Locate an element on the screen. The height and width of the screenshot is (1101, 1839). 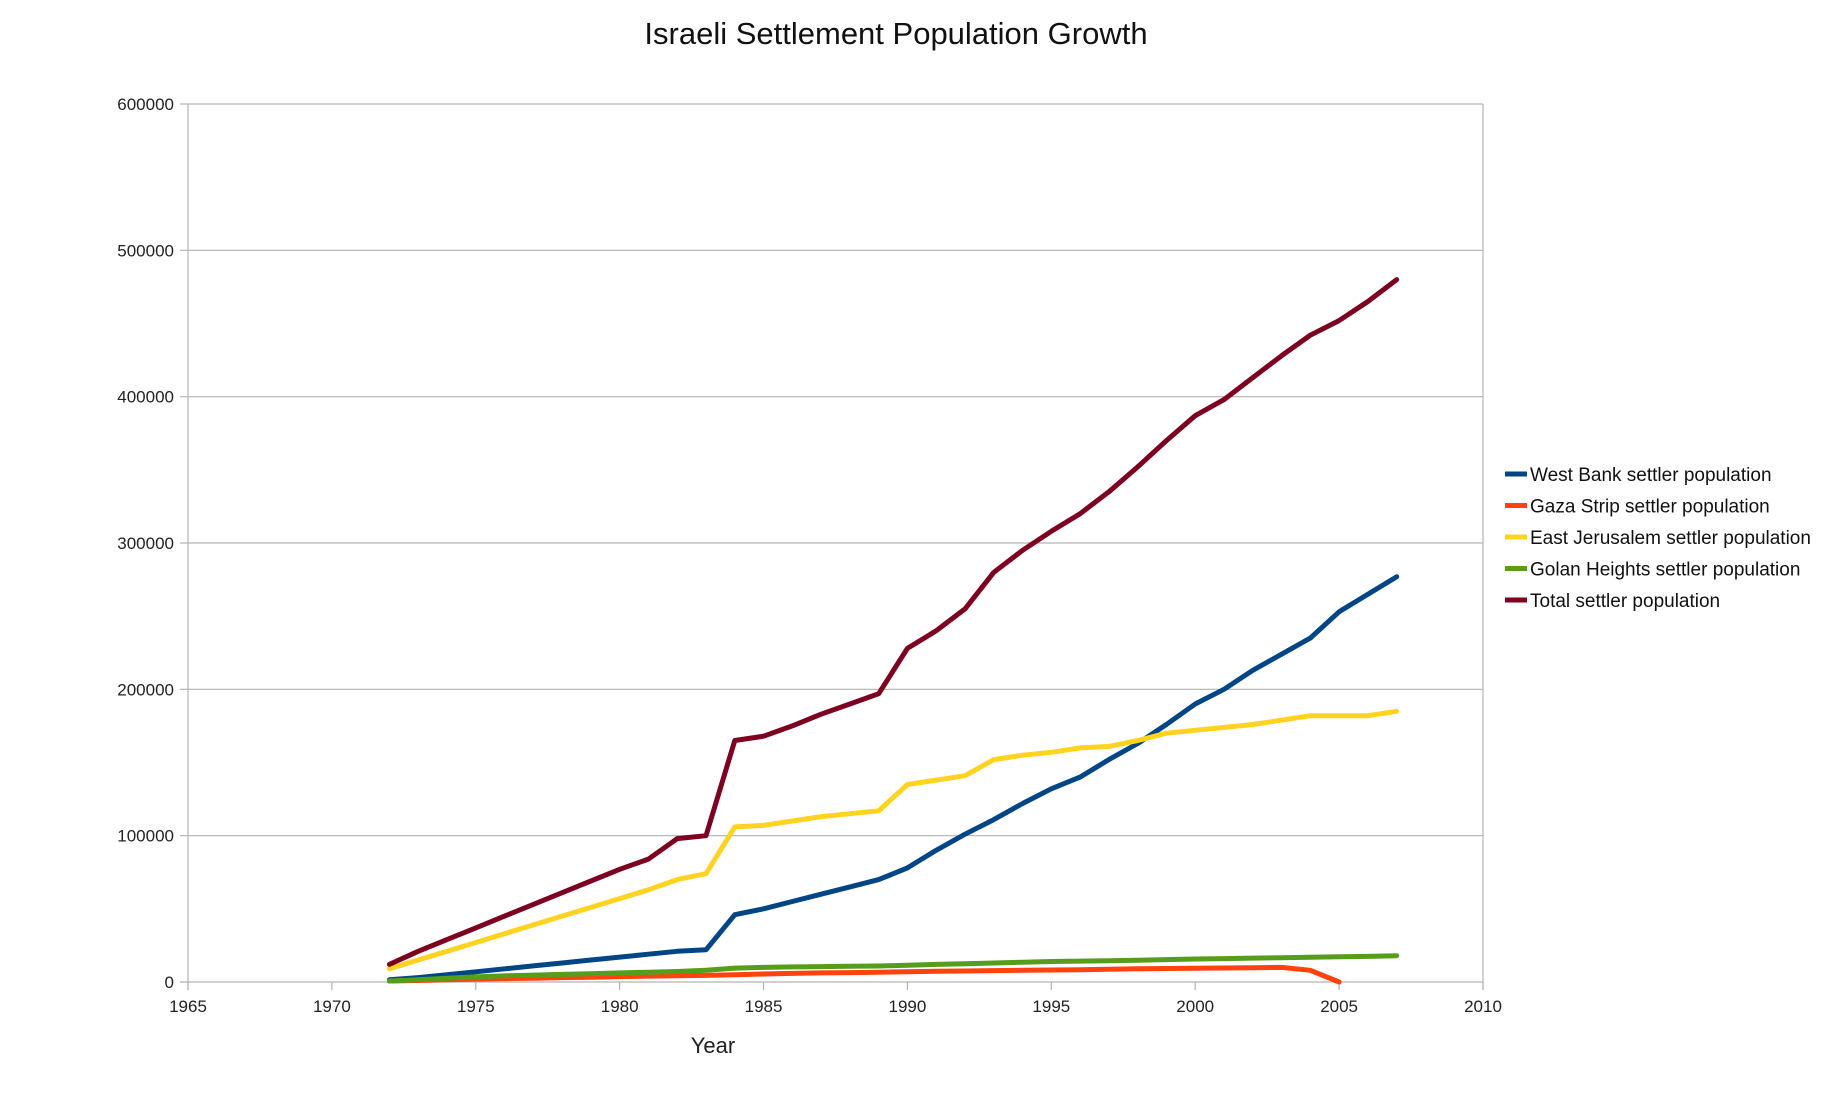
y-tick-label: 500000 is located at coordinates (145, 250).